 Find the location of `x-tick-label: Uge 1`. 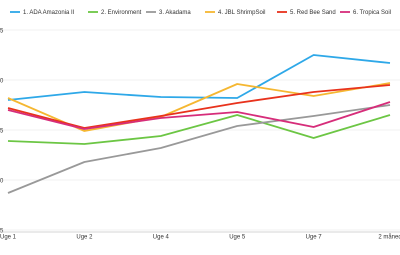

x-tick-label: Uge 1 is located at coordinates (8, 238).